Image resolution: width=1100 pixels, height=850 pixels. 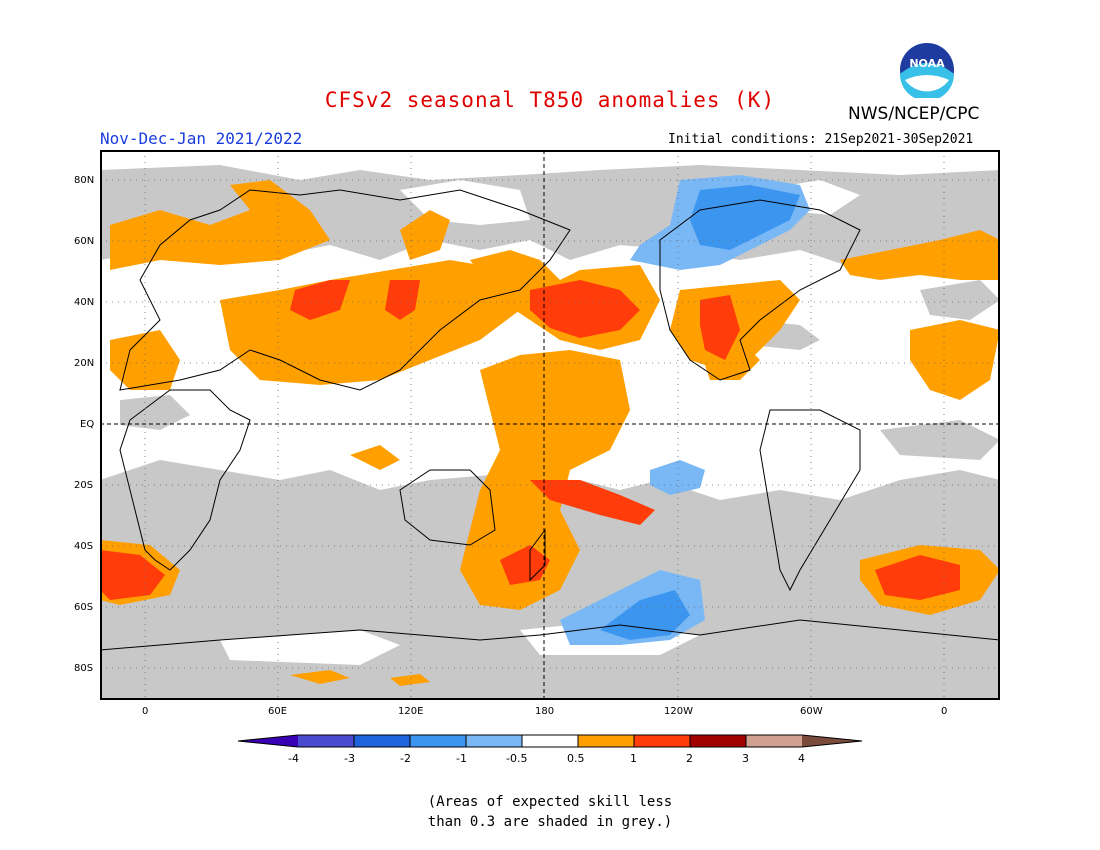 What do you see at coordinates (760, 290) in the screenshot?
I see `north-america-outline` at bounding box center [760, 290].